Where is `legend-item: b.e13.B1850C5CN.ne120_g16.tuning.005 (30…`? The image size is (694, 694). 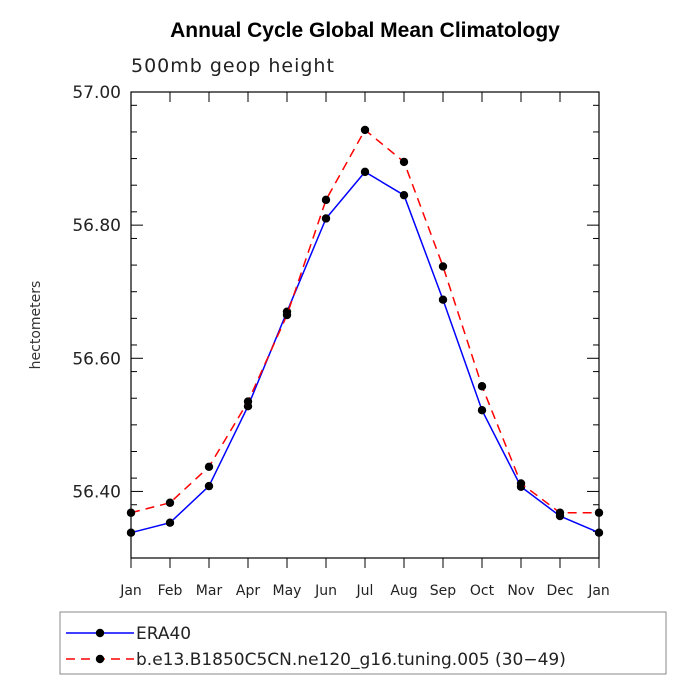
legend-item: b.e13.B1850C5CN.ne120_g16.tuning.005 (30… is located at coordinates (316, 660).